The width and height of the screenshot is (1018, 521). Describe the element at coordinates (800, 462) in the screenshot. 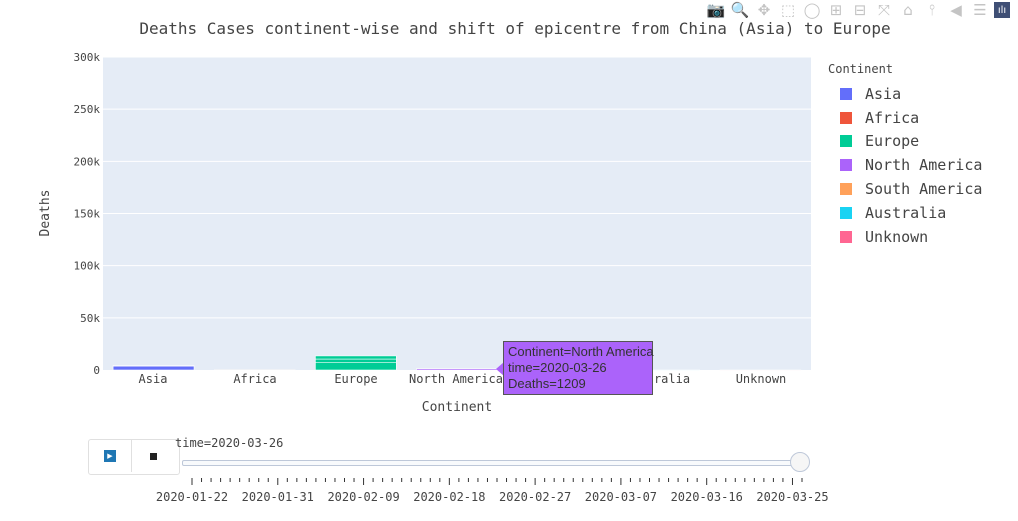

I see `time-slider-handle` at that location.